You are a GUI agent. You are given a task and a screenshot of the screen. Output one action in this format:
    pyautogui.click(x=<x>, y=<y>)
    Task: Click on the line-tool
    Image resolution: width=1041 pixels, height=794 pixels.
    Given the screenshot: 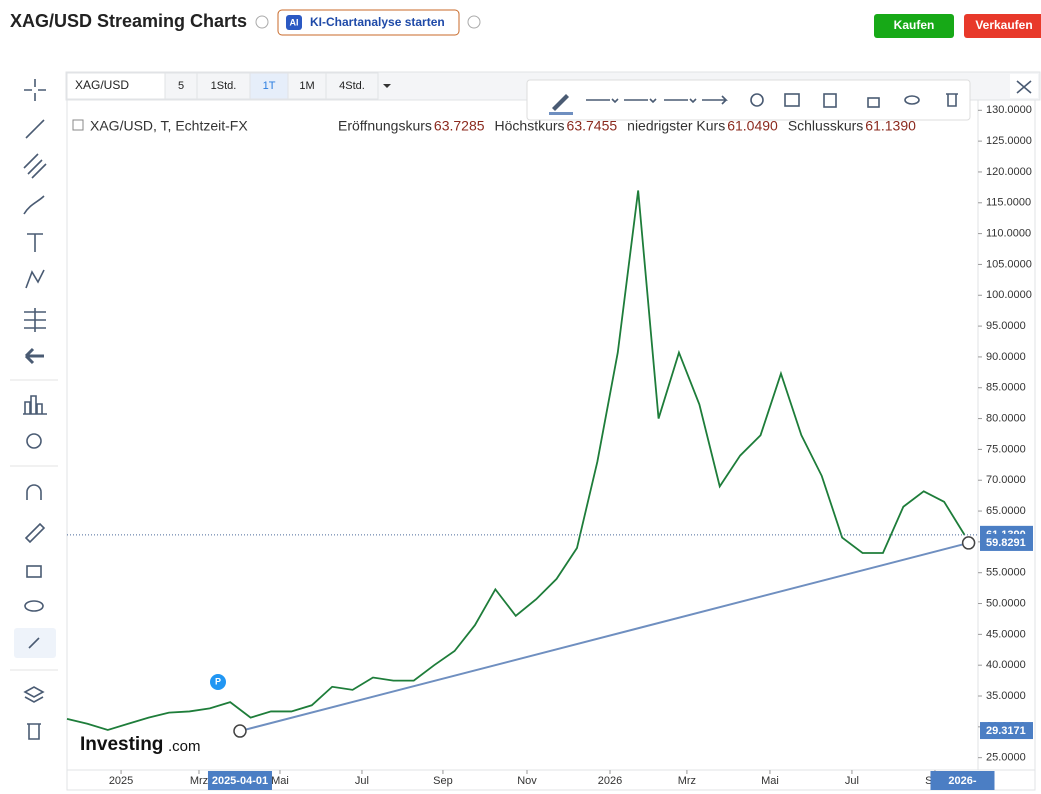 What is the action you would take?
    pyautogui.click(x=35, y=129)
    